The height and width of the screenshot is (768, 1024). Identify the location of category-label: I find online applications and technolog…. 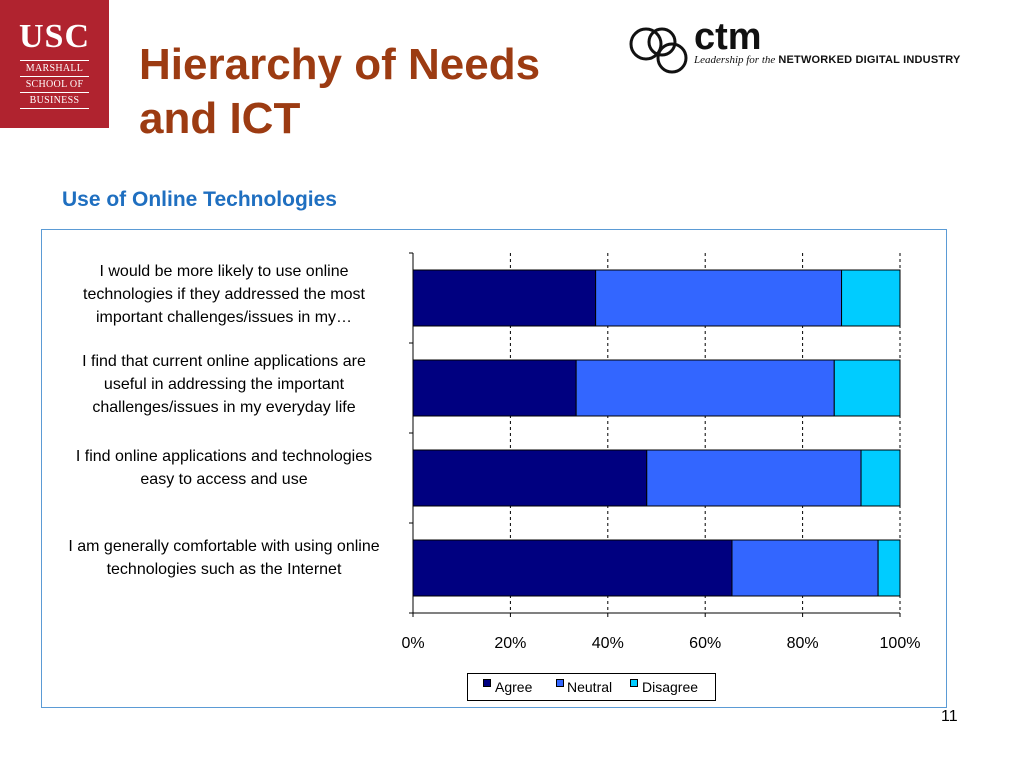
(224, 468).